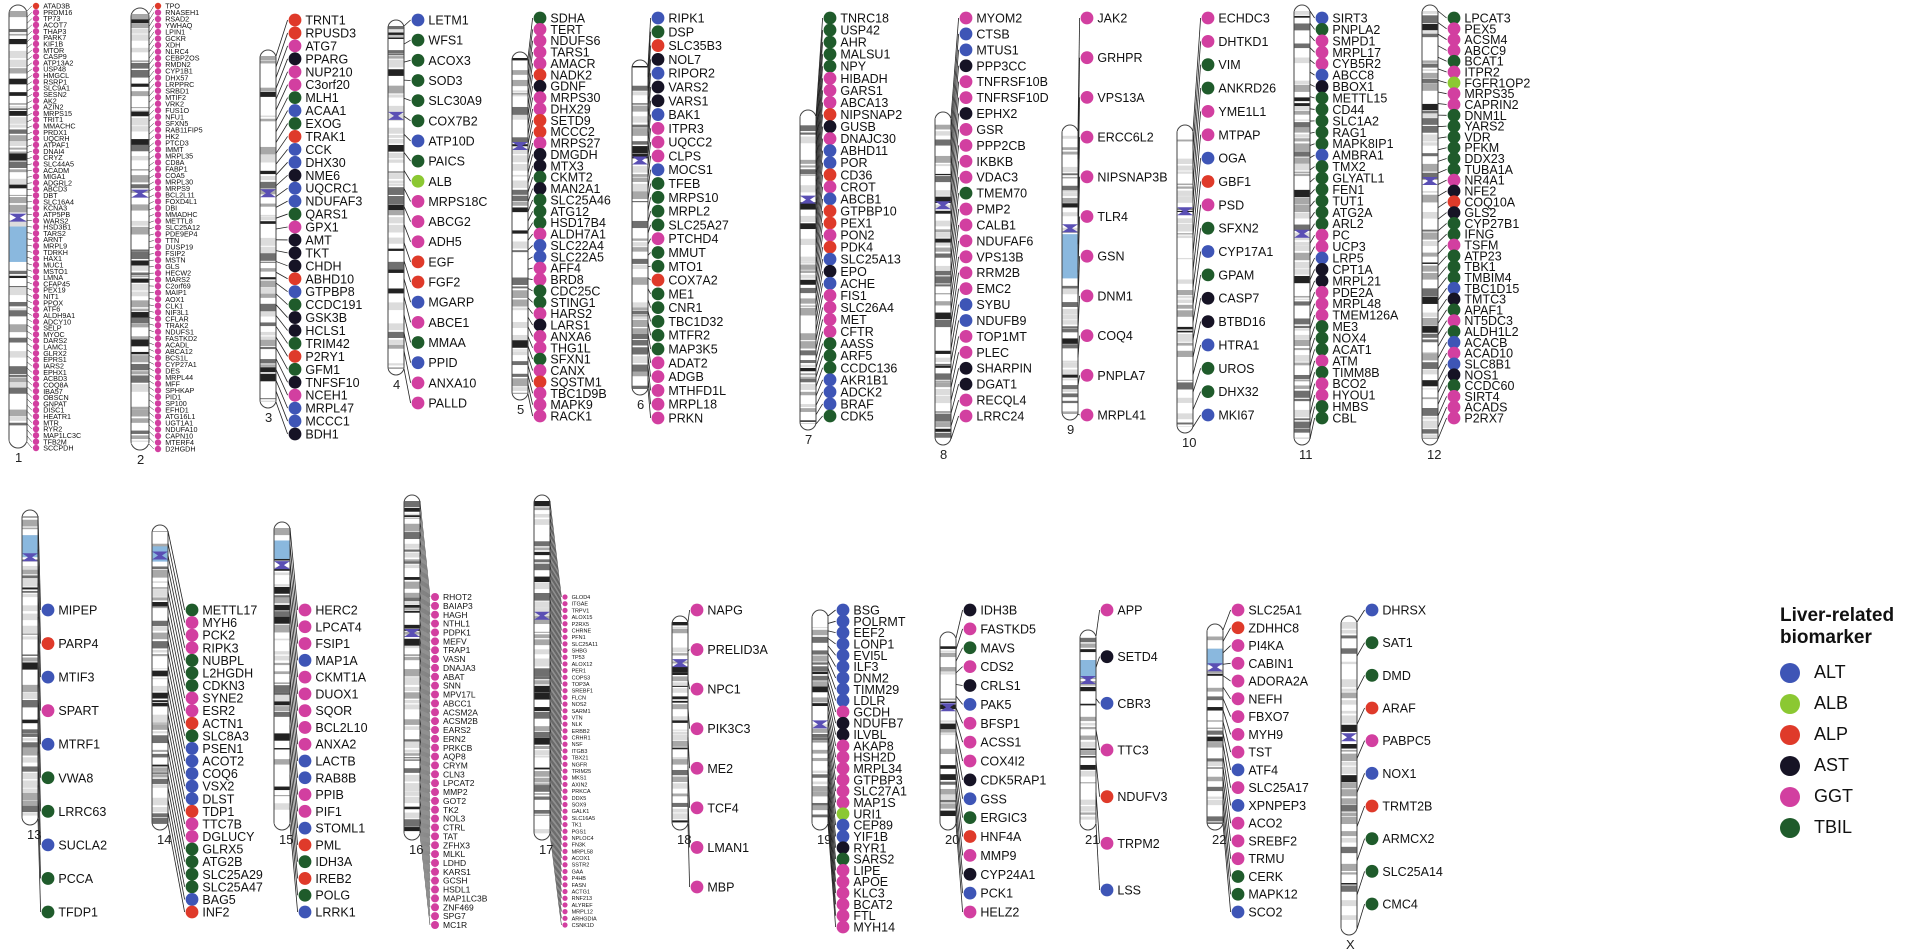 The height and width of the screenshot is (949, 1920). What do you see at coordinates (570, 618) in the screenshot?
I see `gene-marker: ALOX12` at bounding box center [570, 618].